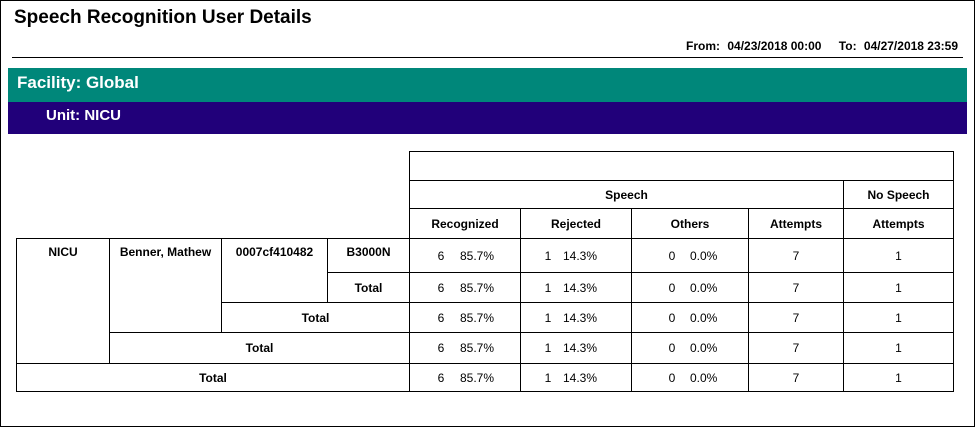 Image resolution: width=975 pixels, height=427 pixels. Describe the element at coordinates (796, 223) in the screenshot. I see `attempts-header: Attempts` at that location.